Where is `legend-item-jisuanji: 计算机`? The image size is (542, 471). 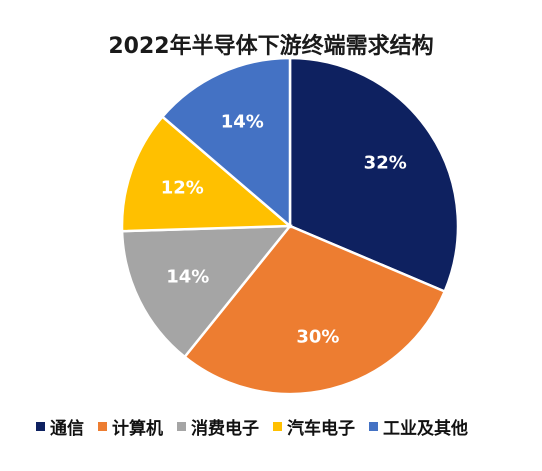
legend-item-jisuanji: 计算机 is located at coordinates (130, 426).